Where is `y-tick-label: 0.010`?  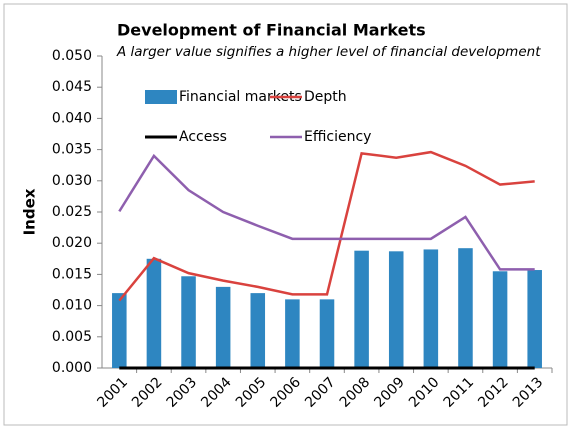 y-tick-label: 0.010 is located at coordinates (72, 306).